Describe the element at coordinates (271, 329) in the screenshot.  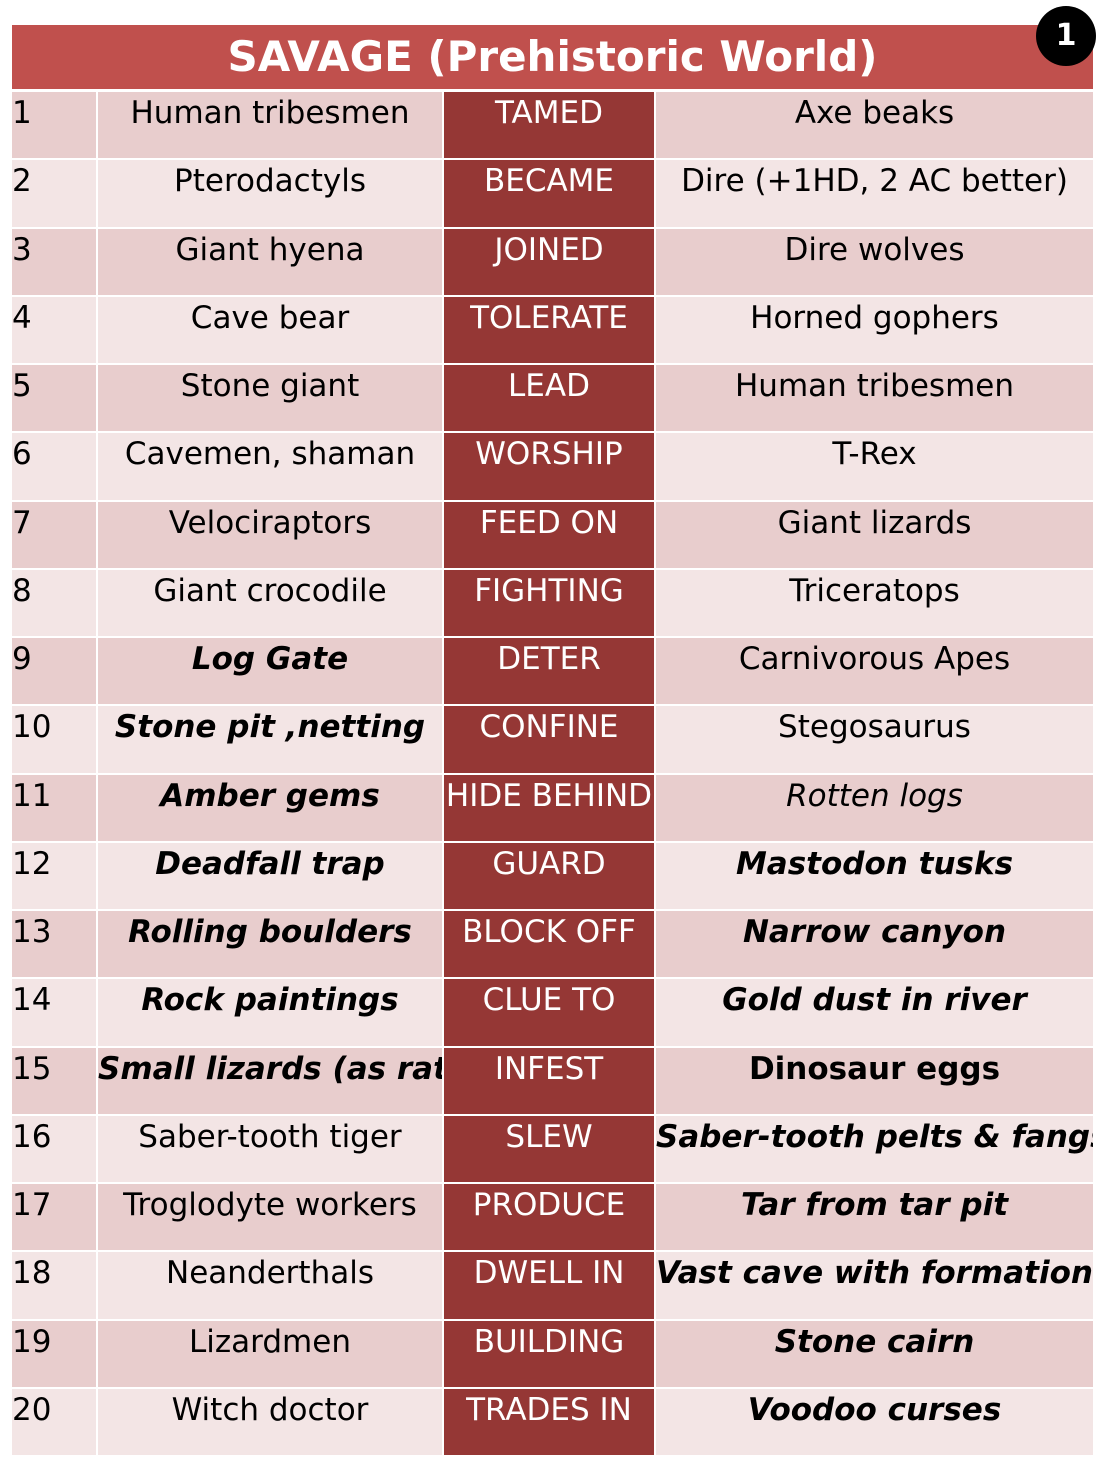
I see `subject-cell: Cave bear` at that location.